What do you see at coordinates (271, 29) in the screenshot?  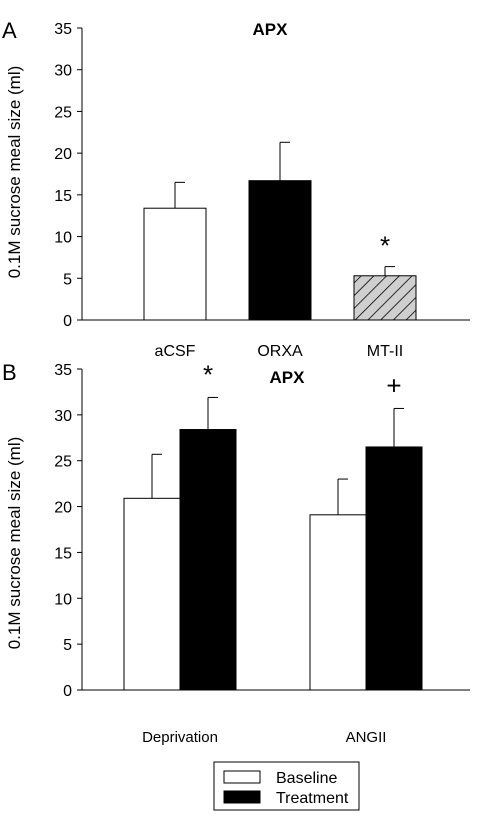 I see `panel-a-title: APX` at bounding box center [271, 29].